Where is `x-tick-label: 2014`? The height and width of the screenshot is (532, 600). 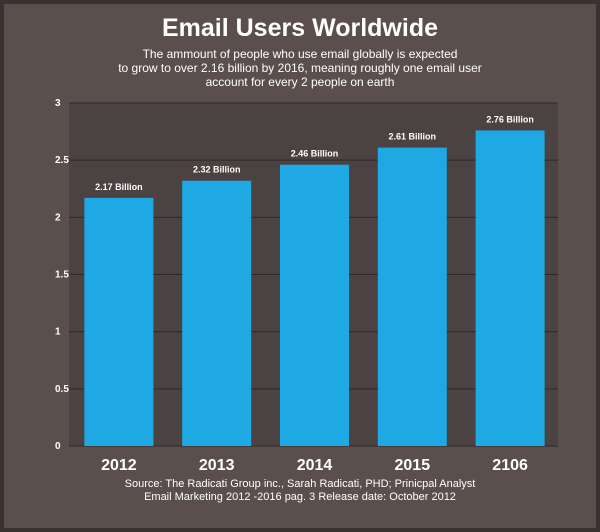 x-tick-label: 2014 is located at coordinates (315, 465).